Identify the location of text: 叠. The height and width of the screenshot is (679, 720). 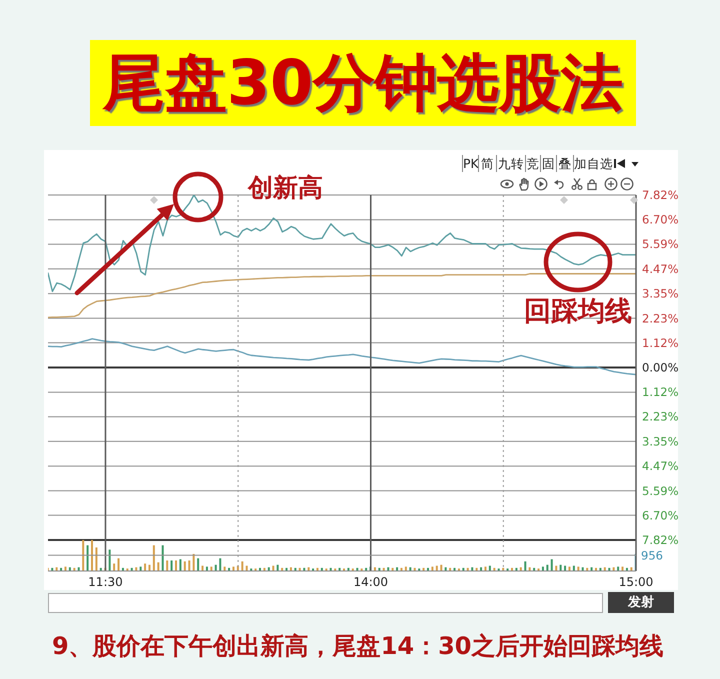
(564, 163).